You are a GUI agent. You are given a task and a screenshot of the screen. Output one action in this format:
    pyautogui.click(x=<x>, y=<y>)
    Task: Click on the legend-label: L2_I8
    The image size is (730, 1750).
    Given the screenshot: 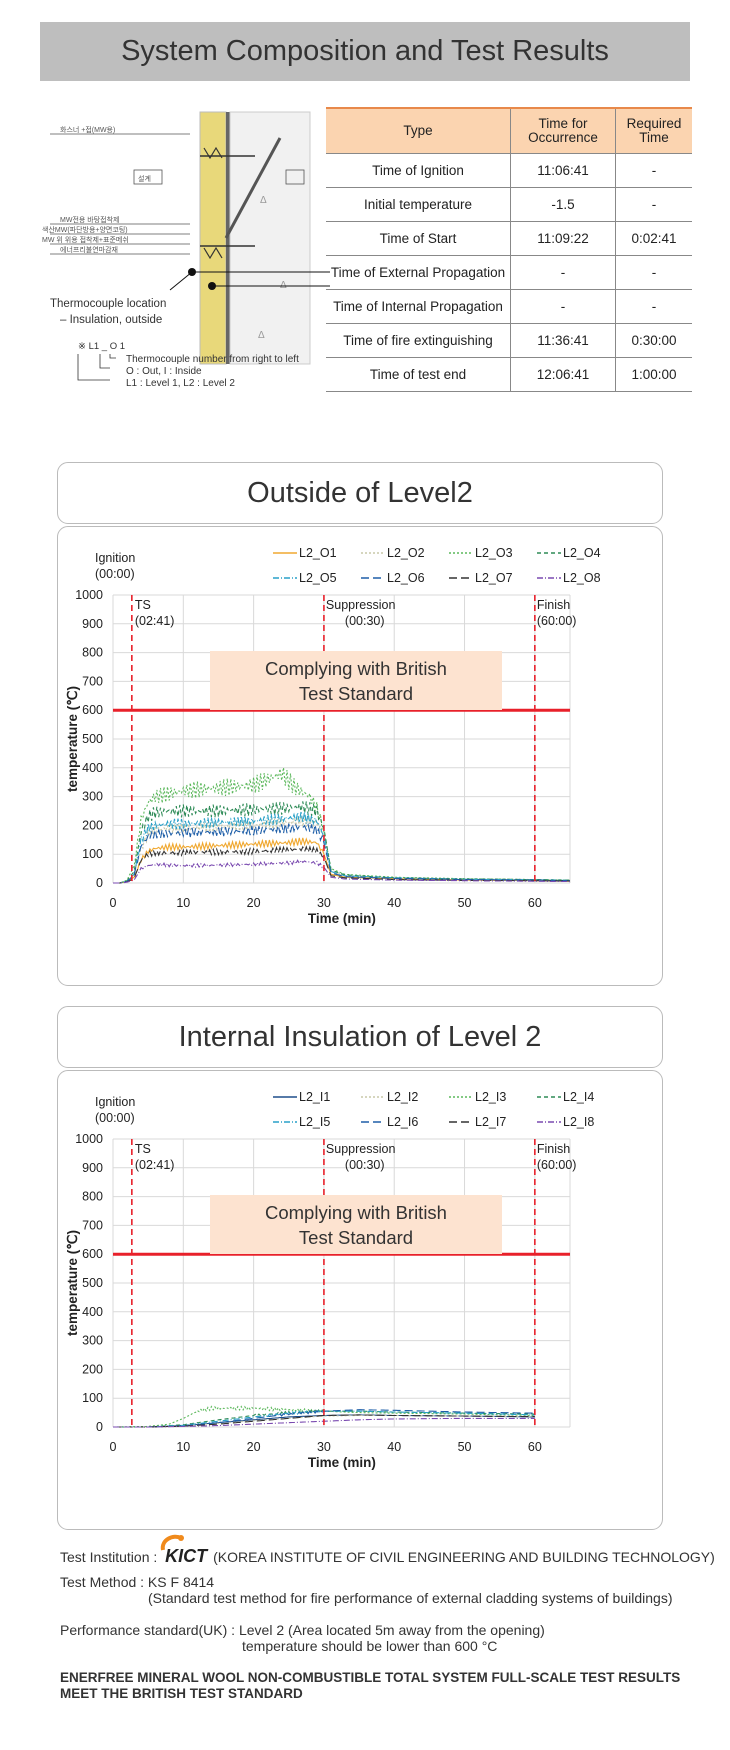 What is the action you would take?
    pyautogui.click(x=578, y=1122)
    